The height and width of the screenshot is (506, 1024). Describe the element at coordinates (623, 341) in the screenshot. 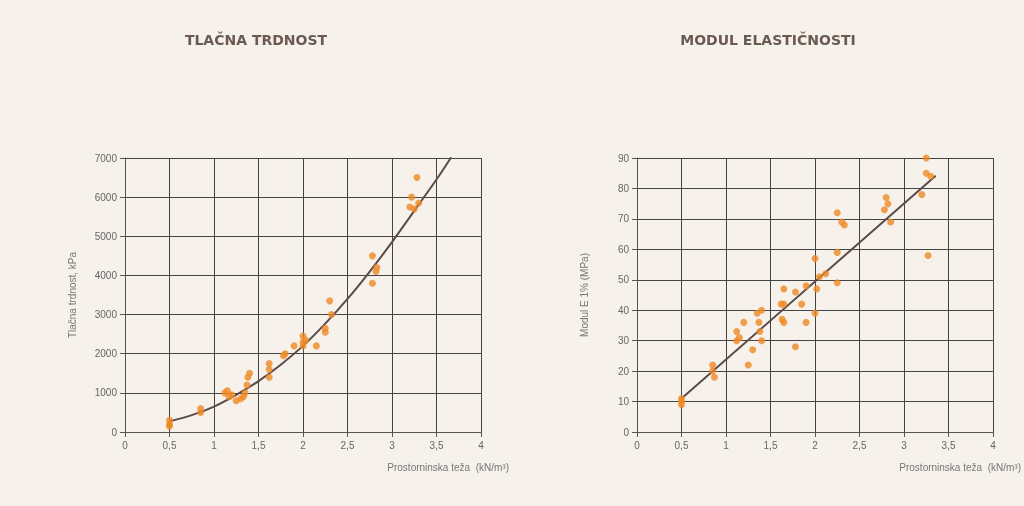

I see `y-tick-label: 30` at that location.